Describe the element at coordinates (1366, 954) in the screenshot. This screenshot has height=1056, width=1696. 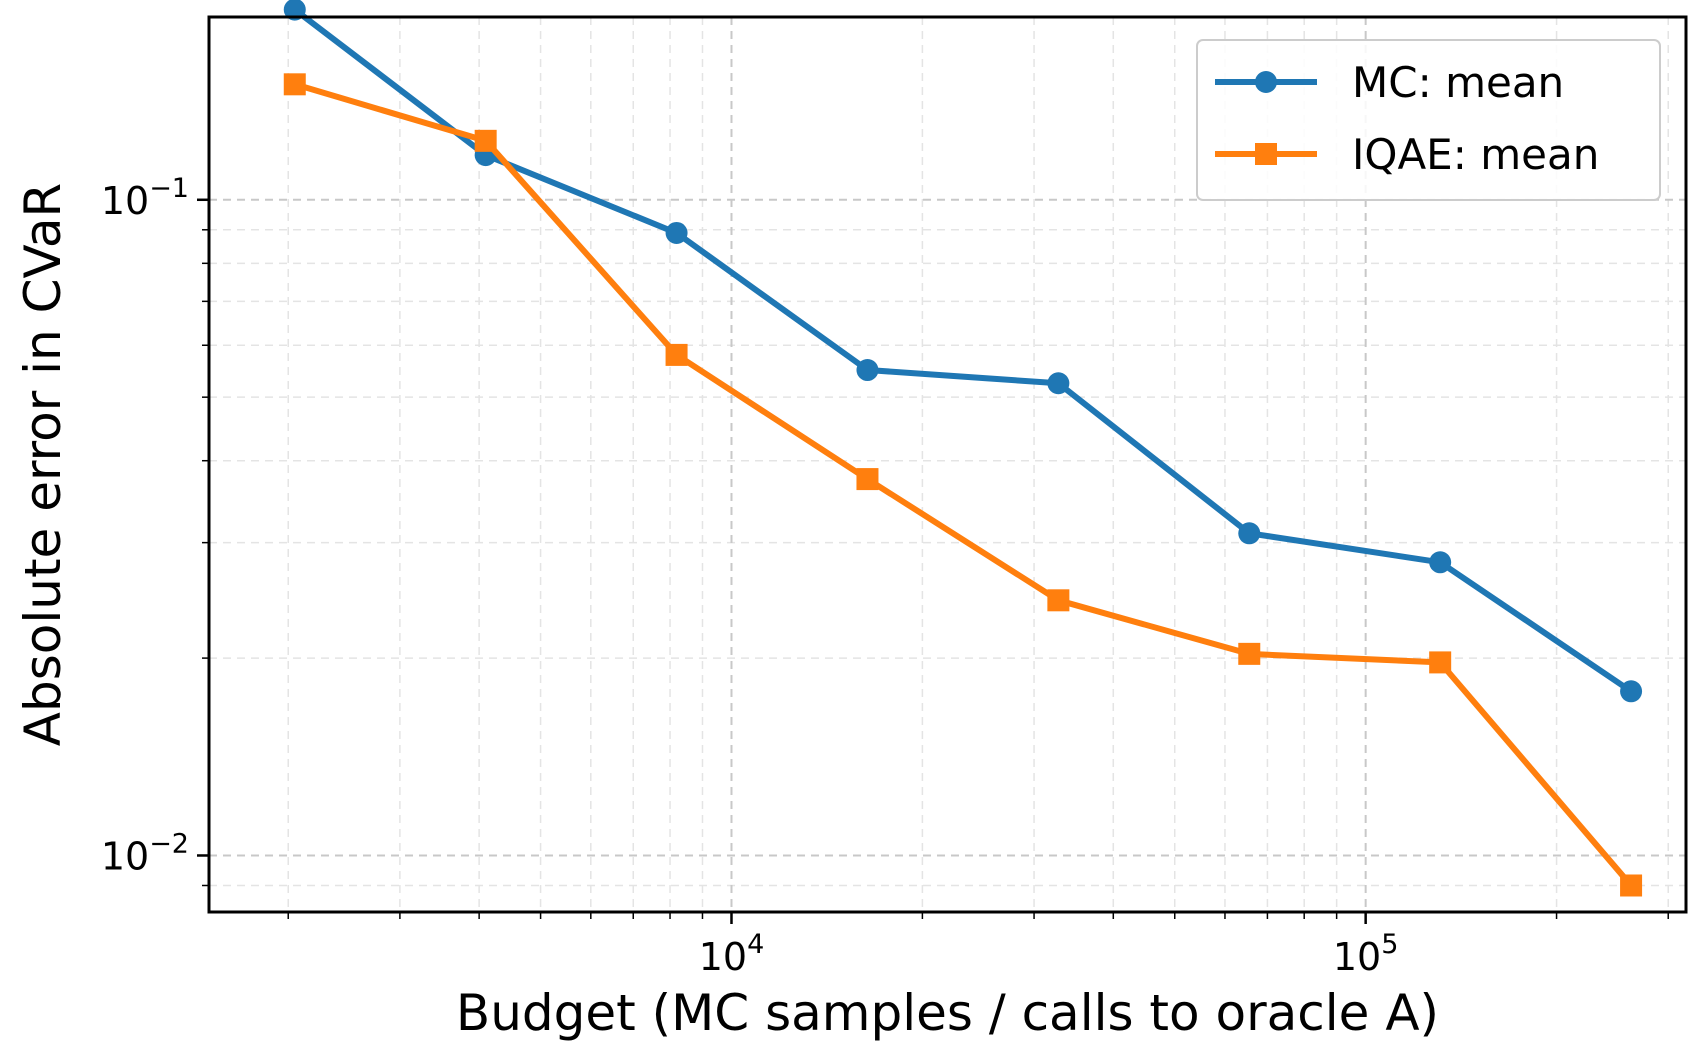
I see `x-tick-label: 105` at that location.